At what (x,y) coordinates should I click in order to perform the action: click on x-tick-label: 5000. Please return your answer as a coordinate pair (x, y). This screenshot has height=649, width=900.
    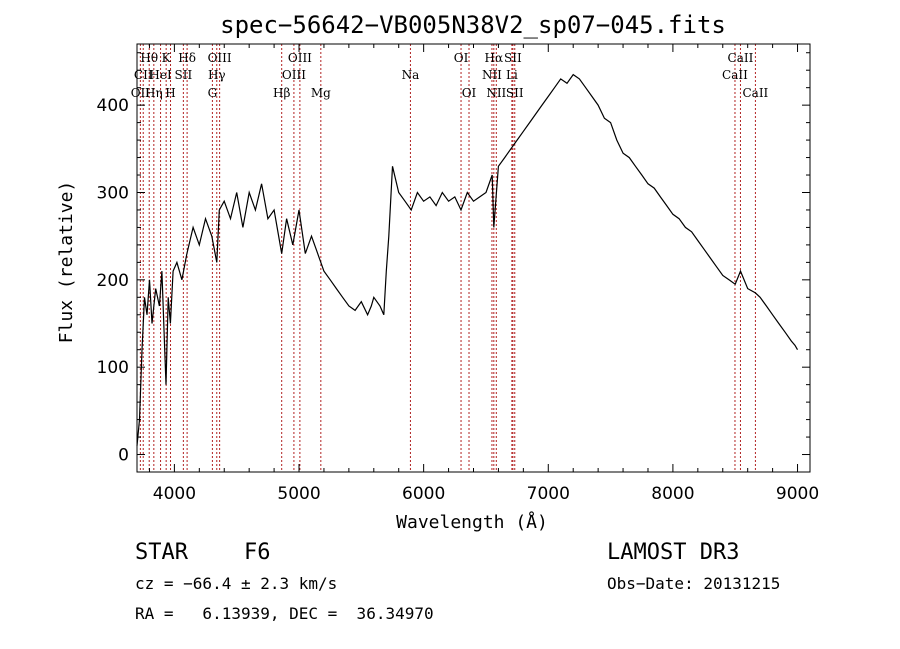
    Looking at the image, I should click on (298, 494).